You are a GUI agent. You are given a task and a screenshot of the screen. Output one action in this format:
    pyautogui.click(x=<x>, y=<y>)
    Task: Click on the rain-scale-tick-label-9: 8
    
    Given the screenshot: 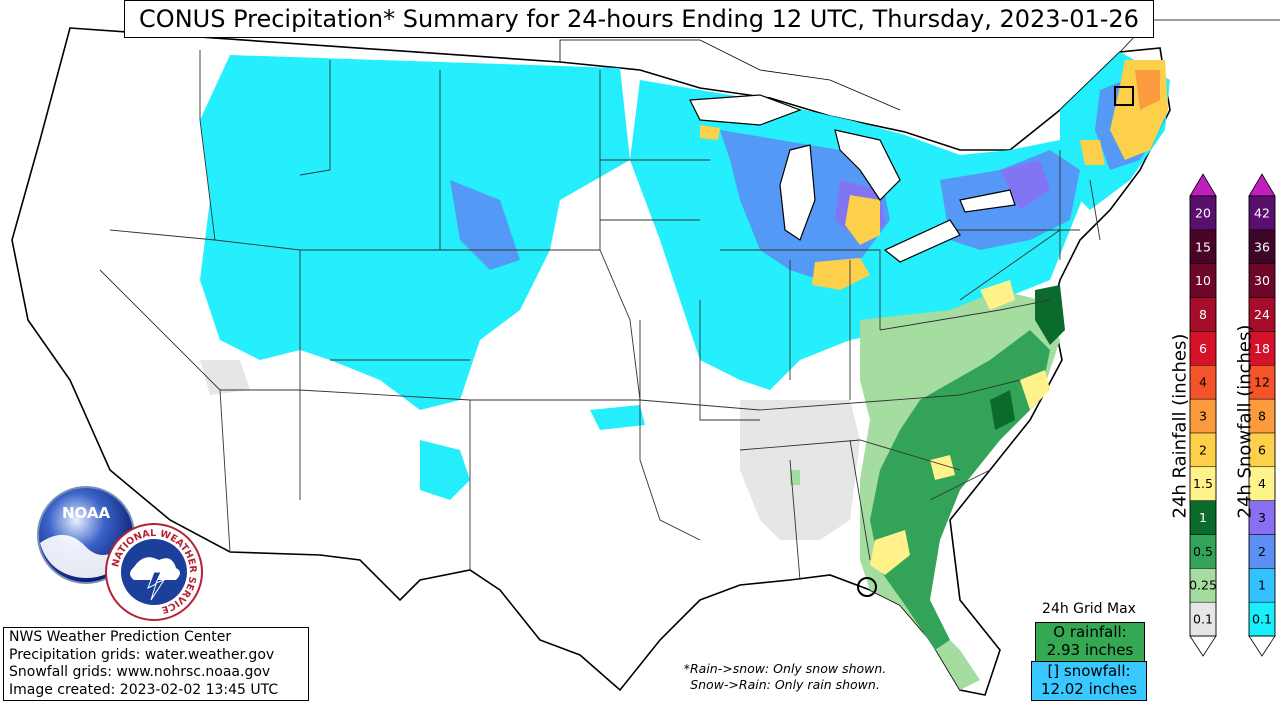 What is the action you would take?
    pyautogui.click(x=1203, y=314)
    